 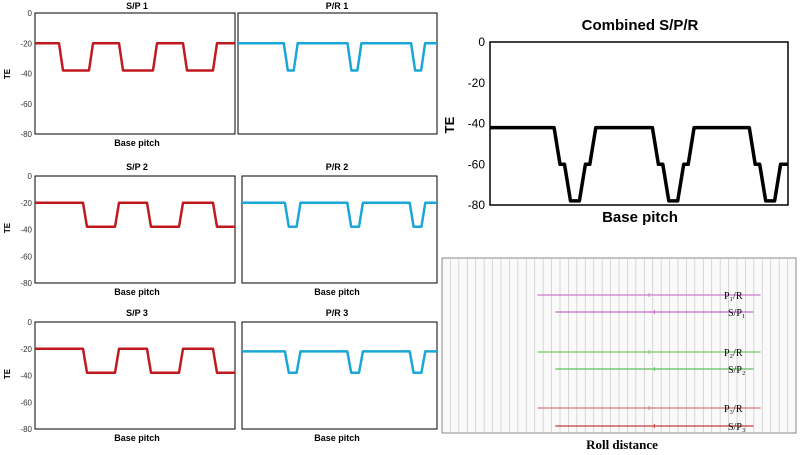 I want to click on chart-pr1: P/R 1, so click(x=338, y=75).